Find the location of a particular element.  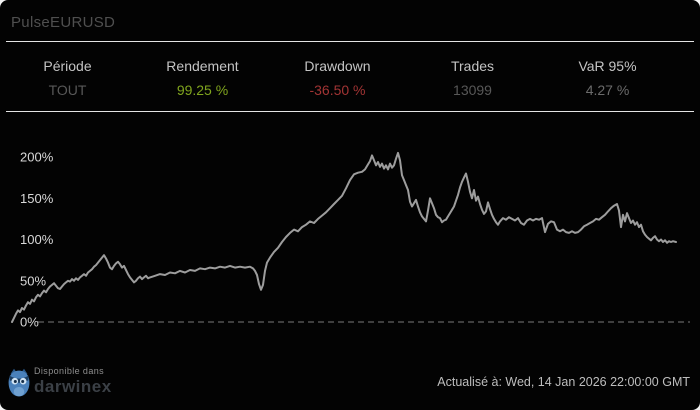

y-axis-label: 200% is located at coordinates (37, 157).